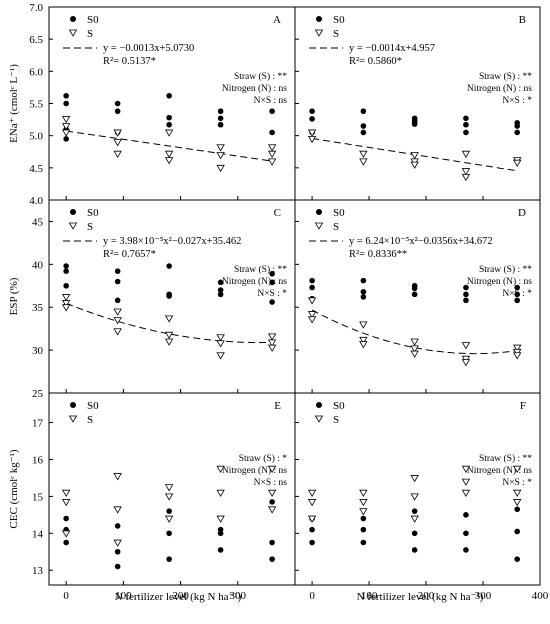  Describe the element at coordinates (375, 61) in the screenshot. I see `regression-r2: R²= 0.5860*` at that location.